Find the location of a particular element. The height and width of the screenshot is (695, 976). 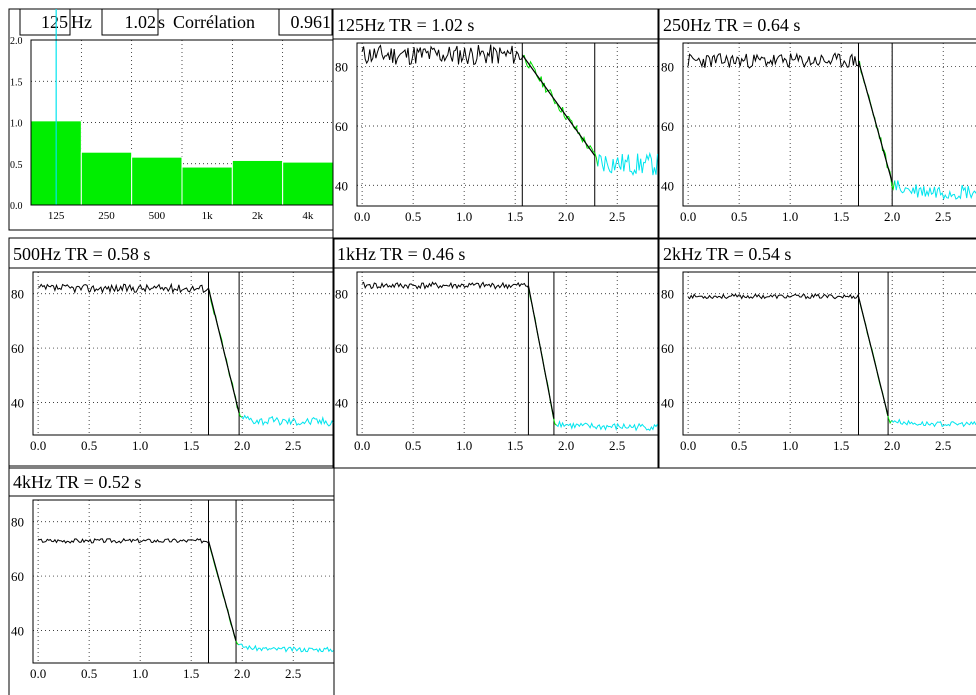

panel-title: 500Hz TR = 0.58 s is located at coordinates (81, 254).